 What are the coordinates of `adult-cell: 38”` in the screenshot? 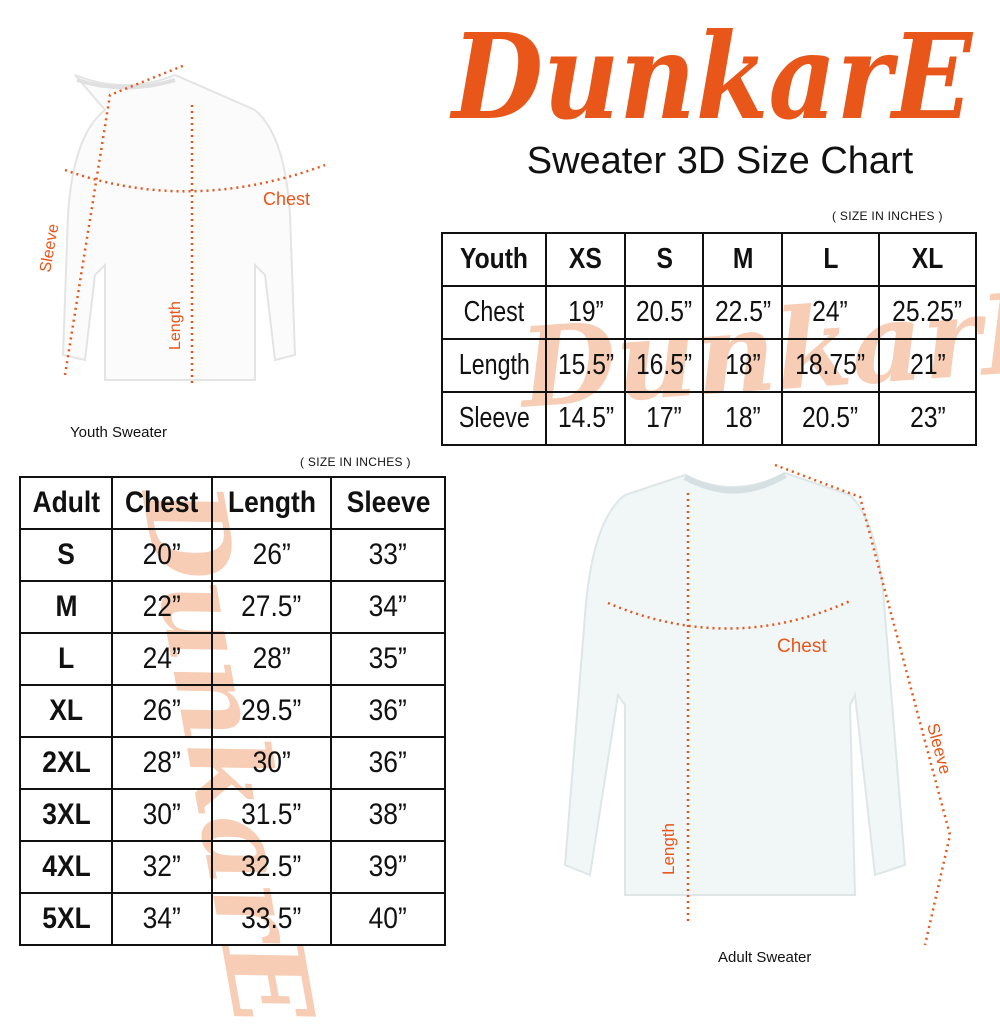 It's located at (388, 815).